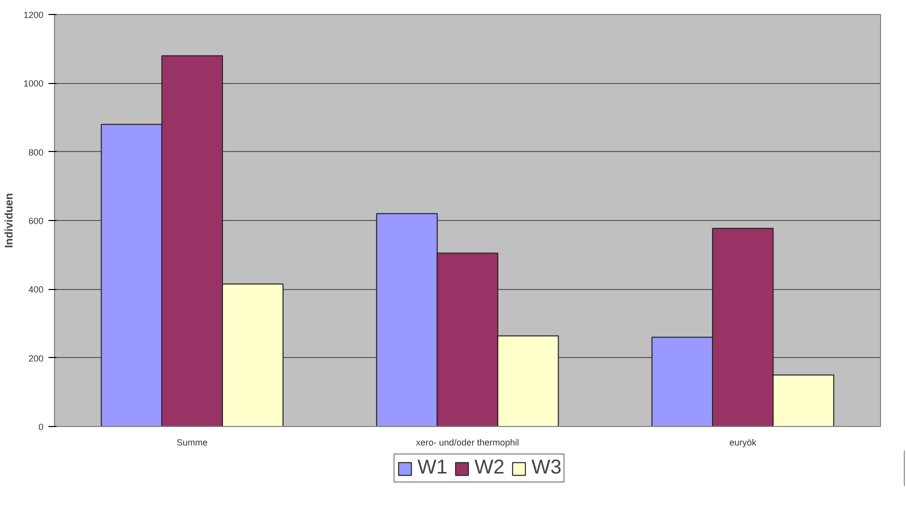 Image resolution: width=906 pixels, height=506 pixels. I want to click on legend-label: W2, so click(489, 468).